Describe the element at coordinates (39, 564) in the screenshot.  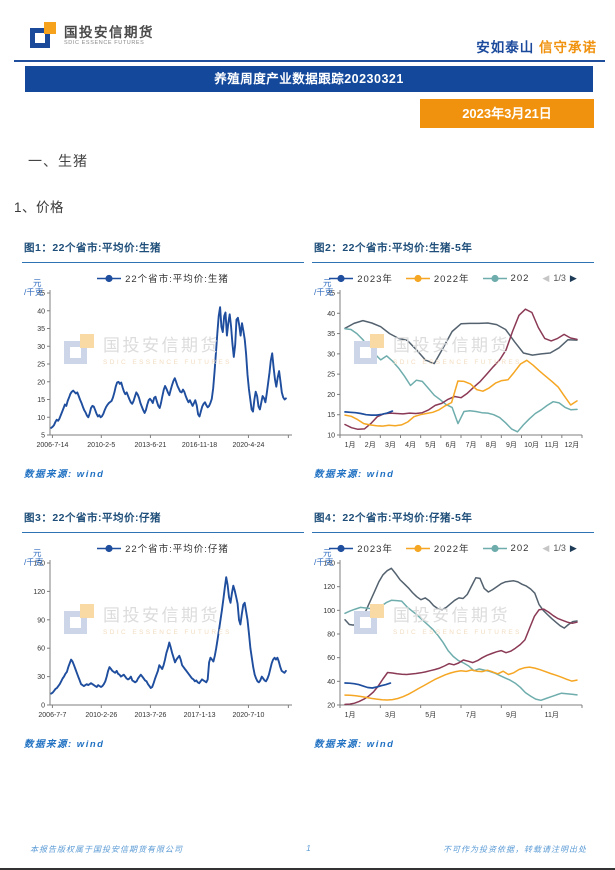
I see `svg-text: 150` at that location.